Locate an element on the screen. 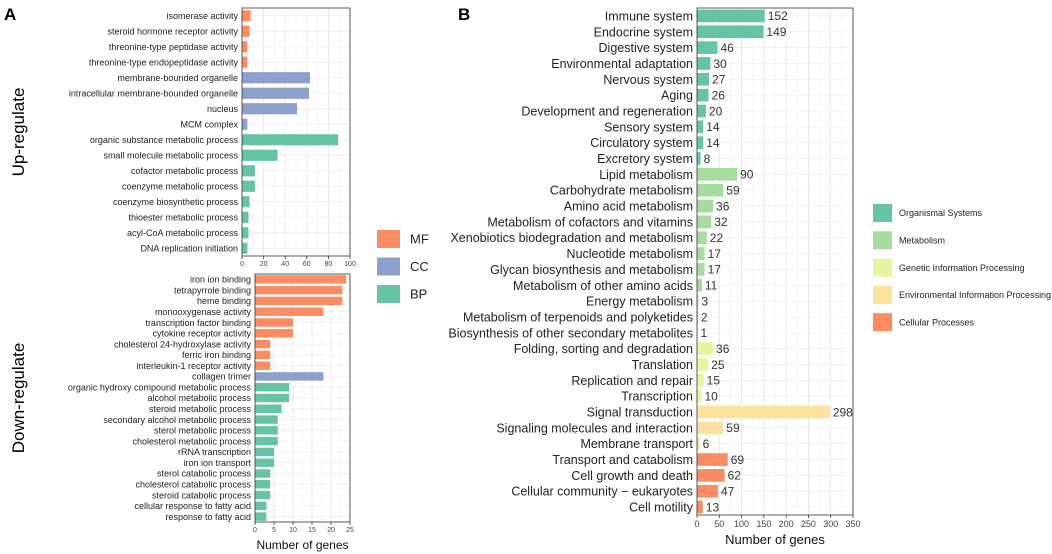 The height and width of the screenshot is (554, 1052). x-tick-label: 20 is located at coordinates (331, 530).